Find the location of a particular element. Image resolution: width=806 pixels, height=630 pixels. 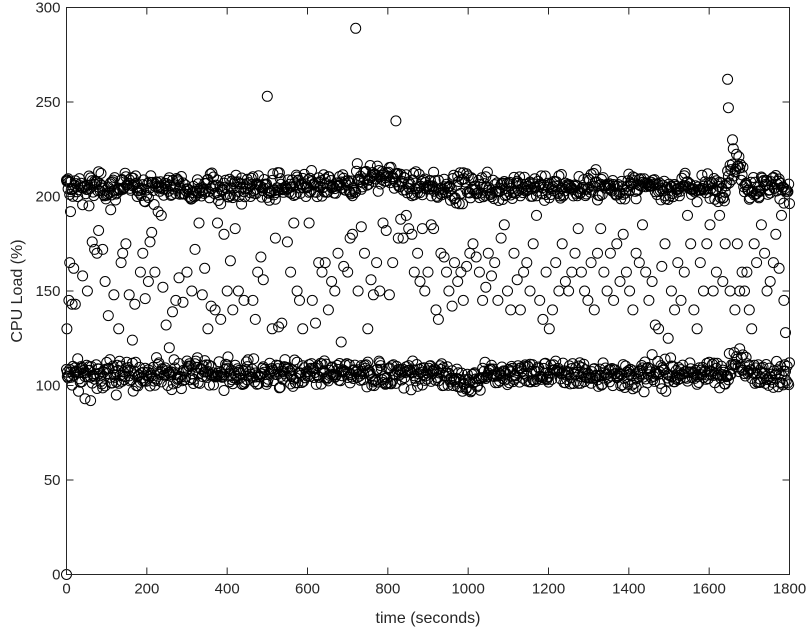

x-tick-label: 1600 is located at coordinates (708, 589).